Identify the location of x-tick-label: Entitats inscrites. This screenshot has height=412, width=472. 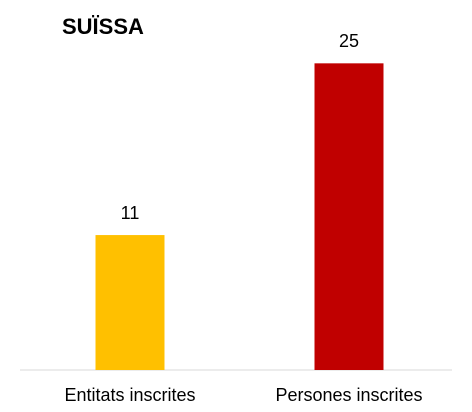
(129, 395).